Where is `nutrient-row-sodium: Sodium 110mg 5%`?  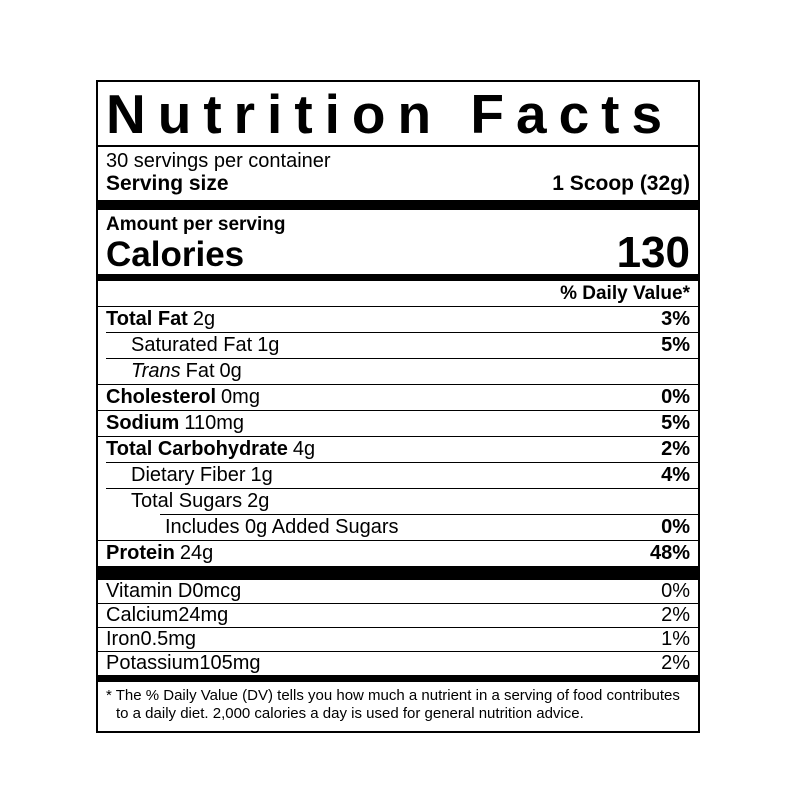
nutrient-row-sodium: Sodium 110mg 5% is located at coordinates (398, 423).